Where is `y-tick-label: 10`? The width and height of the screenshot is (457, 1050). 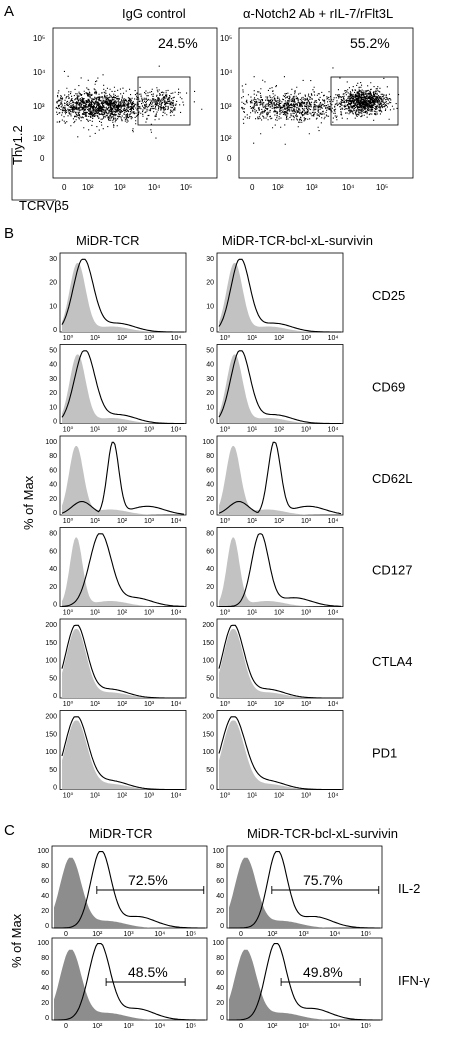
y-tick-label: 10 is located at coordinates (210, 306).